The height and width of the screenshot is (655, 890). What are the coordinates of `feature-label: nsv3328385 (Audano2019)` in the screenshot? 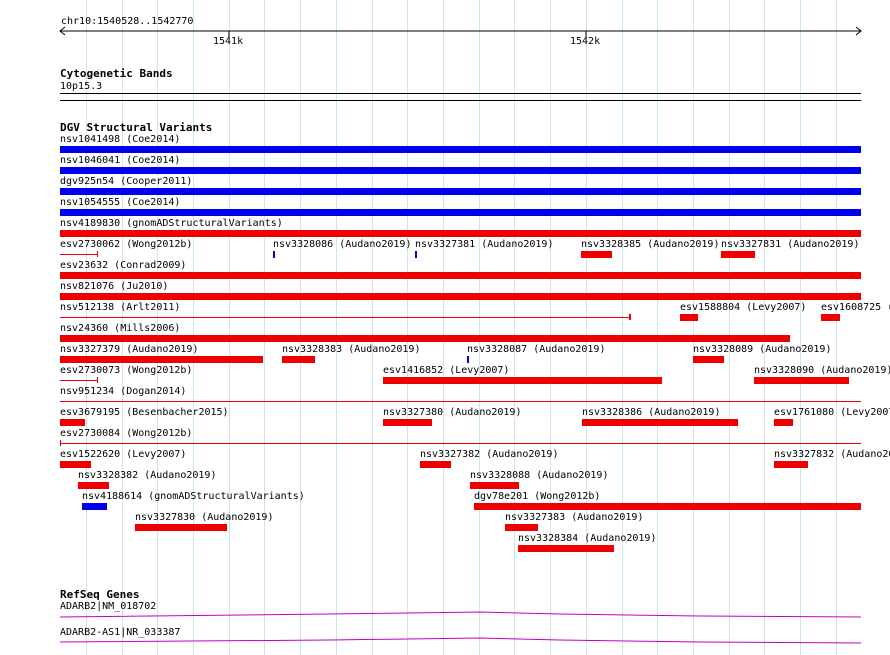 It's located at (650, 244).